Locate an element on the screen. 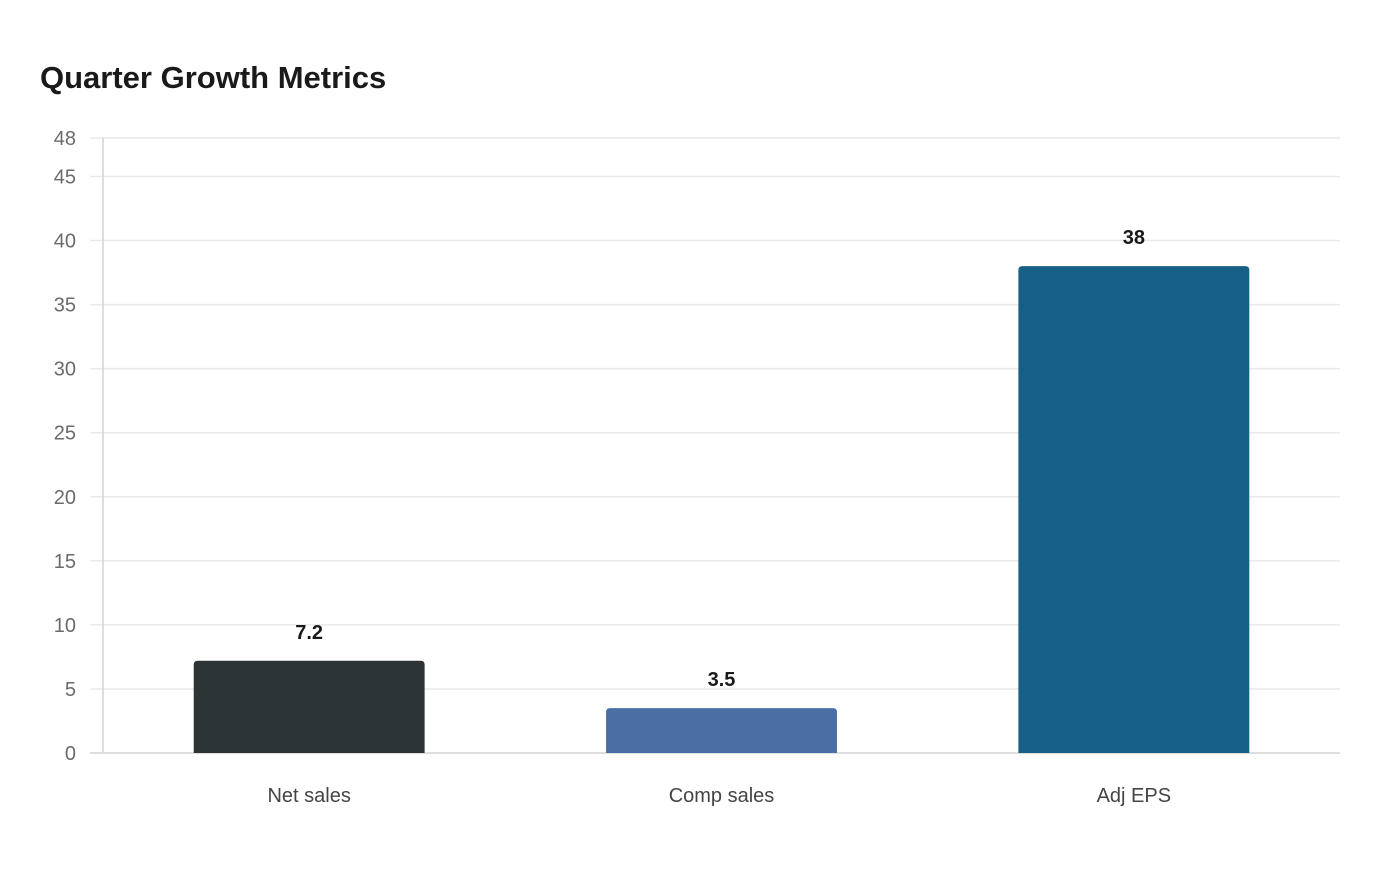  data-label: 38 is located at coordinates (1134, 238).